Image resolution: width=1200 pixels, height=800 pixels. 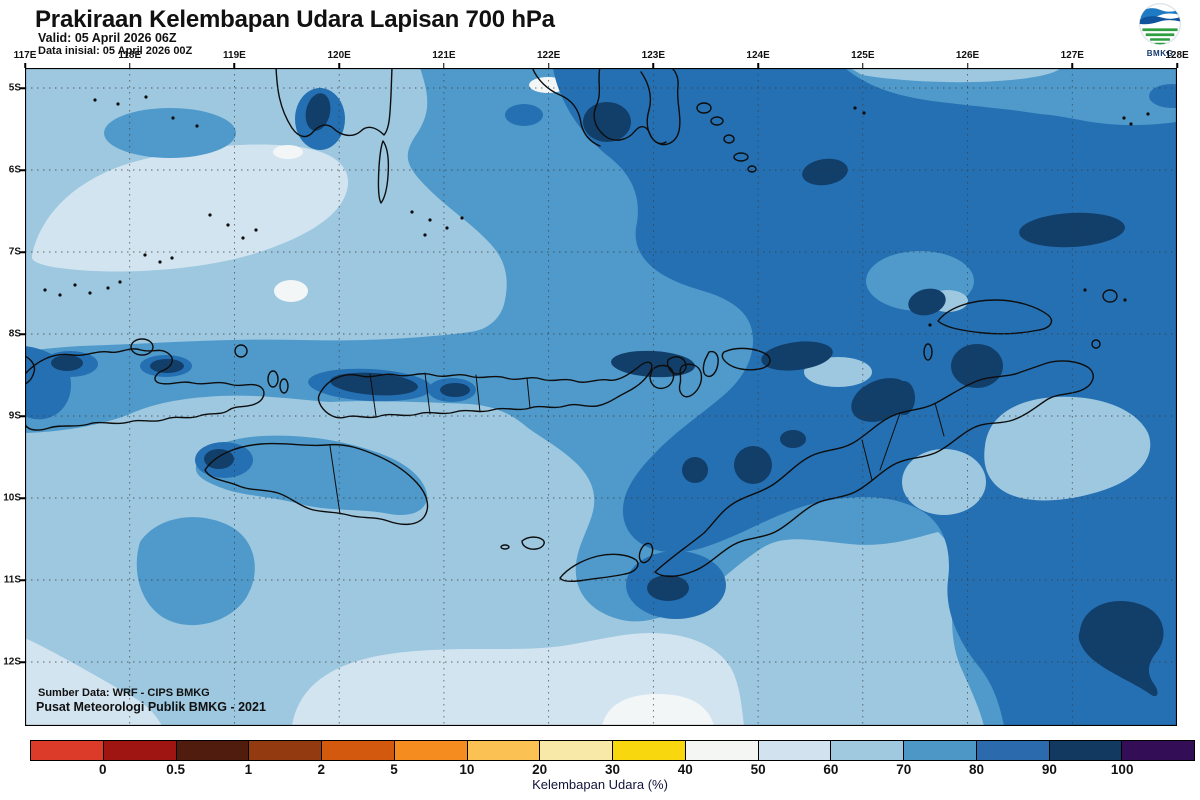 I want to click on contour-60-70-se-timor, so click(x=944, y=482).